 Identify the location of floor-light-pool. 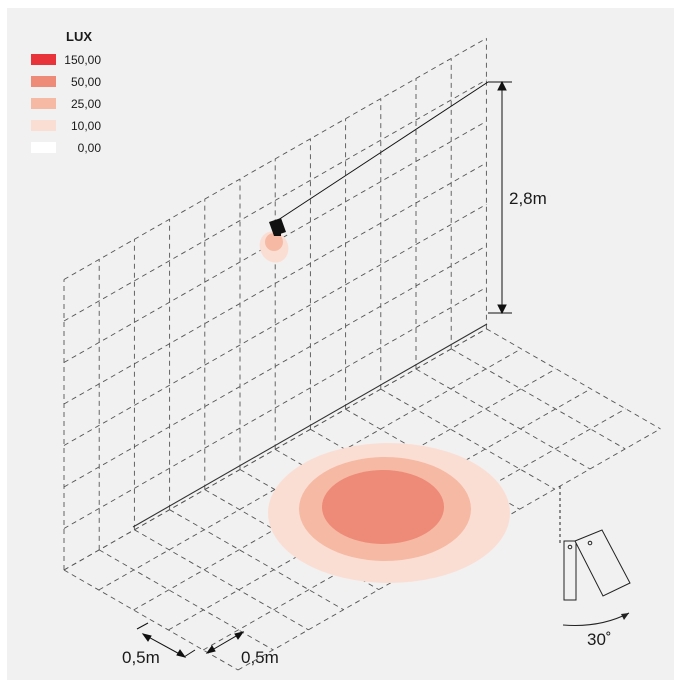
(389, 513).